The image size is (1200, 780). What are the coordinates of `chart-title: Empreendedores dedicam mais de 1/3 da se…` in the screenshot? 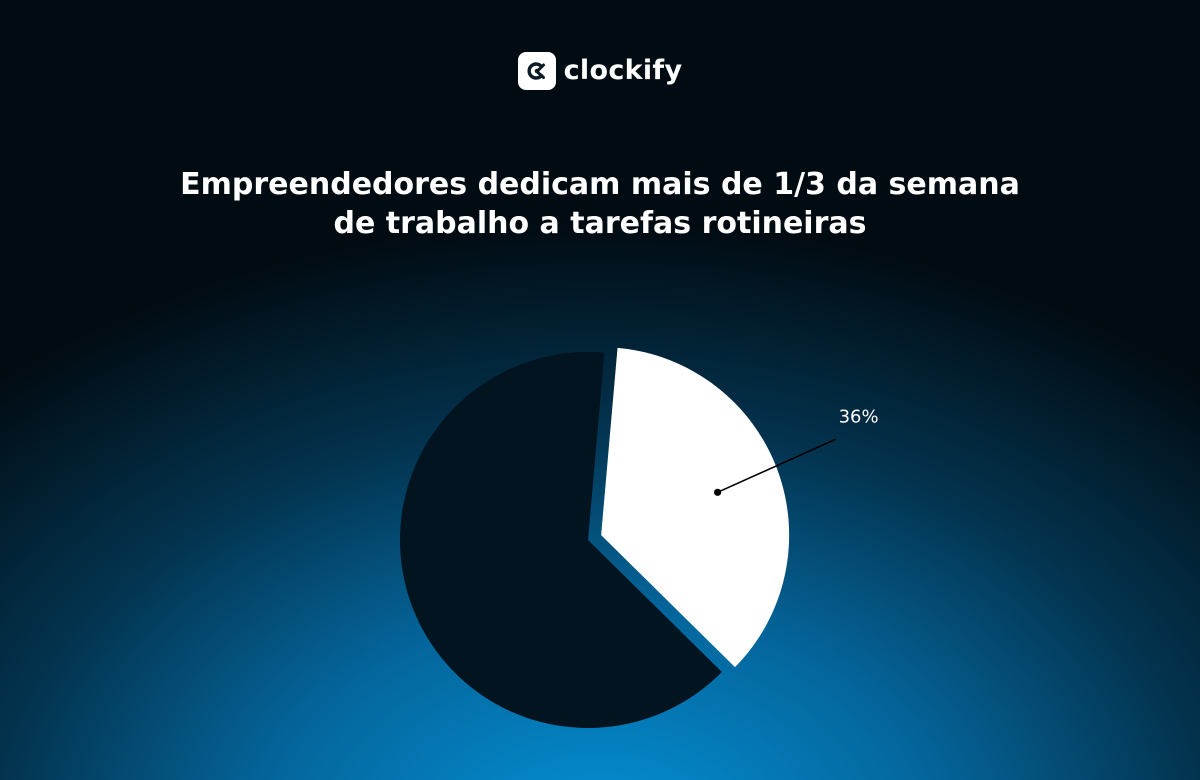 It's located at (600, 204).